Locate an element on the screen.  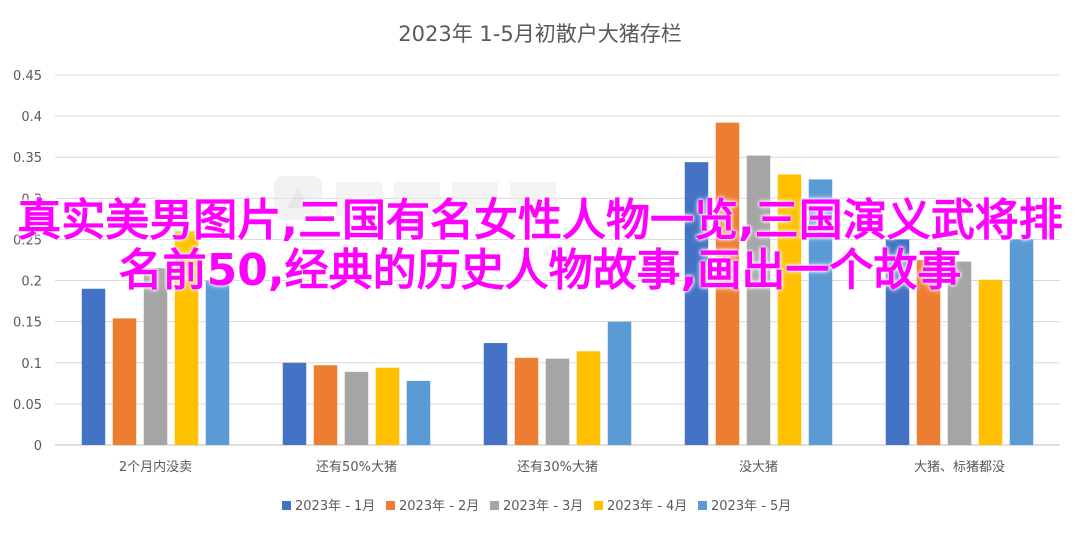
x-category-label: 还有30%大猪 is located at coordinates (557, 467).